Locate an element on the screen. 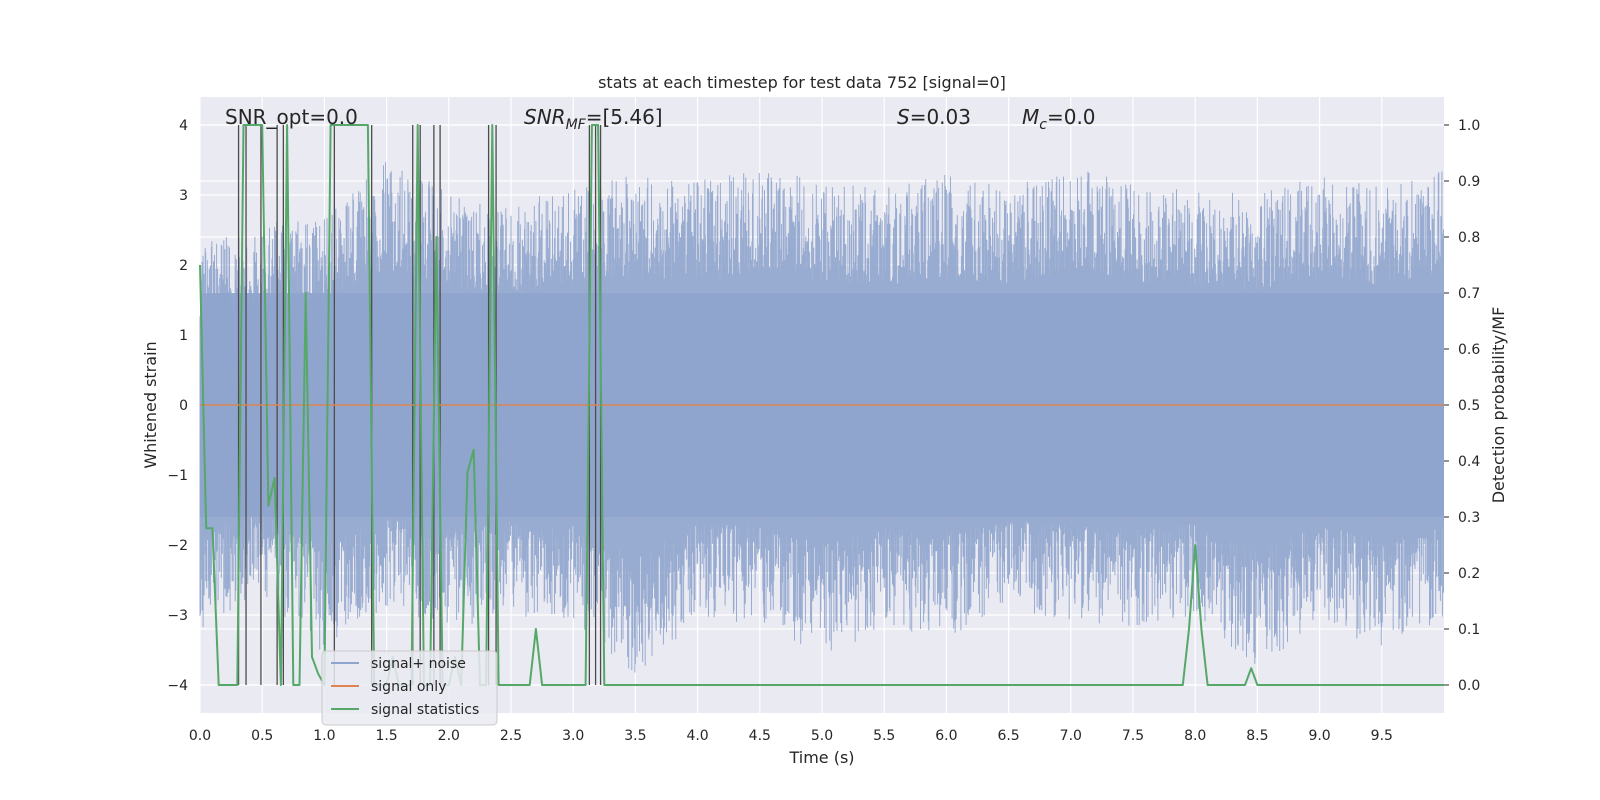  snr-mf-value: =[5.46] is located at coordinates (624, 117).